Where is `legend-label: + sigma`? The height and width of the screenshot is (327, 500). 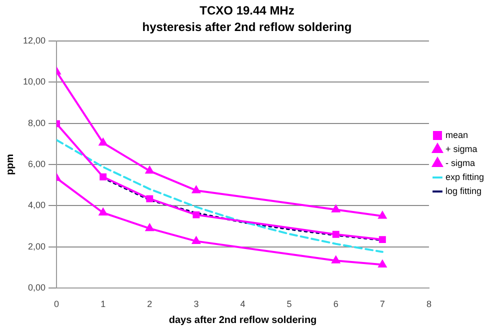 legend-label: + sigma is located at coordinates (461, 149).